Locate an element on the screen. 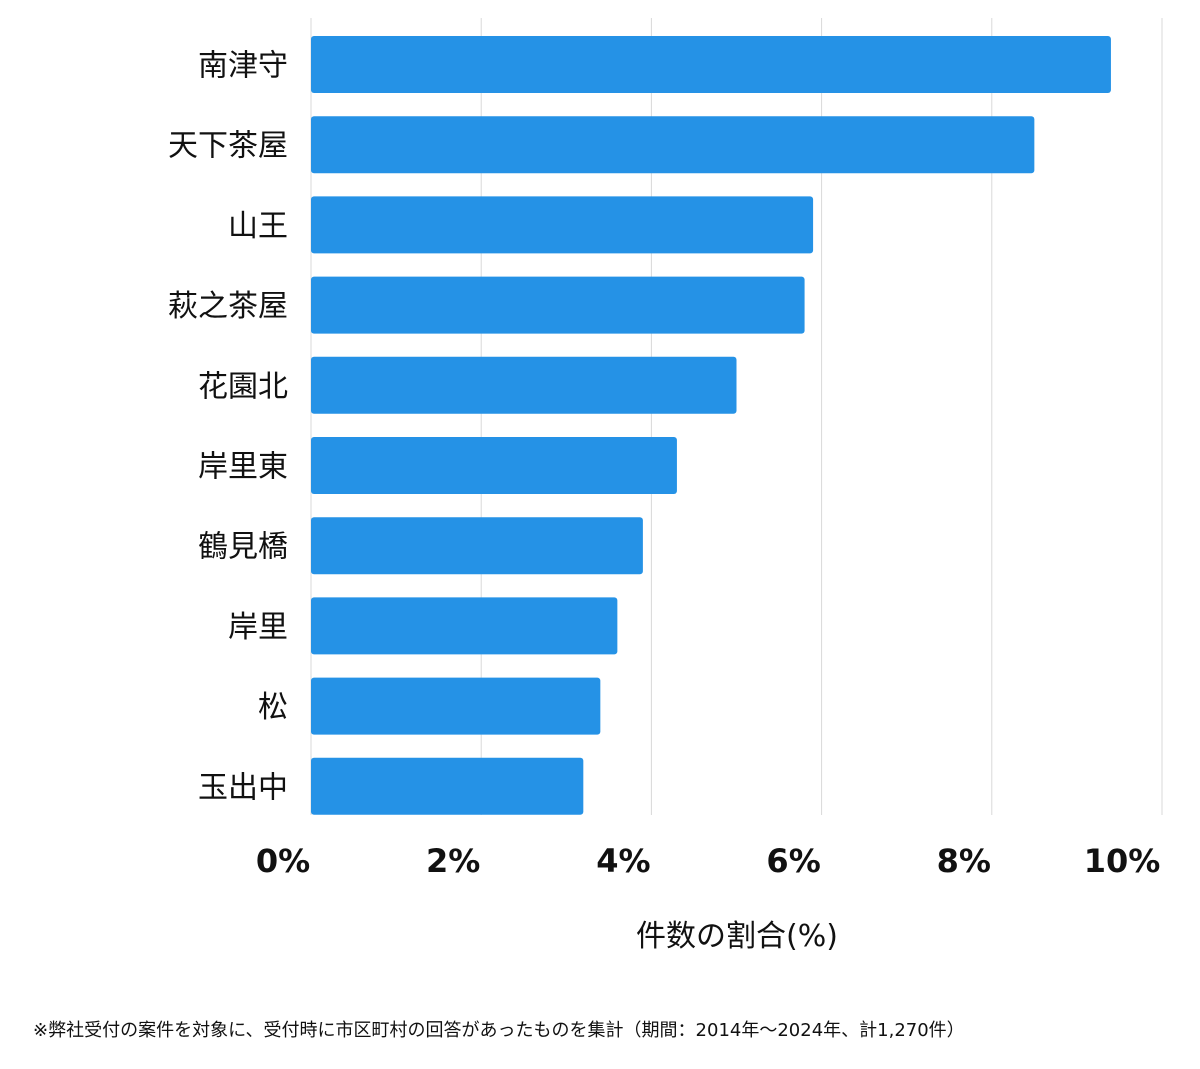  category-label: 萩之茶屋 is located at coordinates (228, 306).